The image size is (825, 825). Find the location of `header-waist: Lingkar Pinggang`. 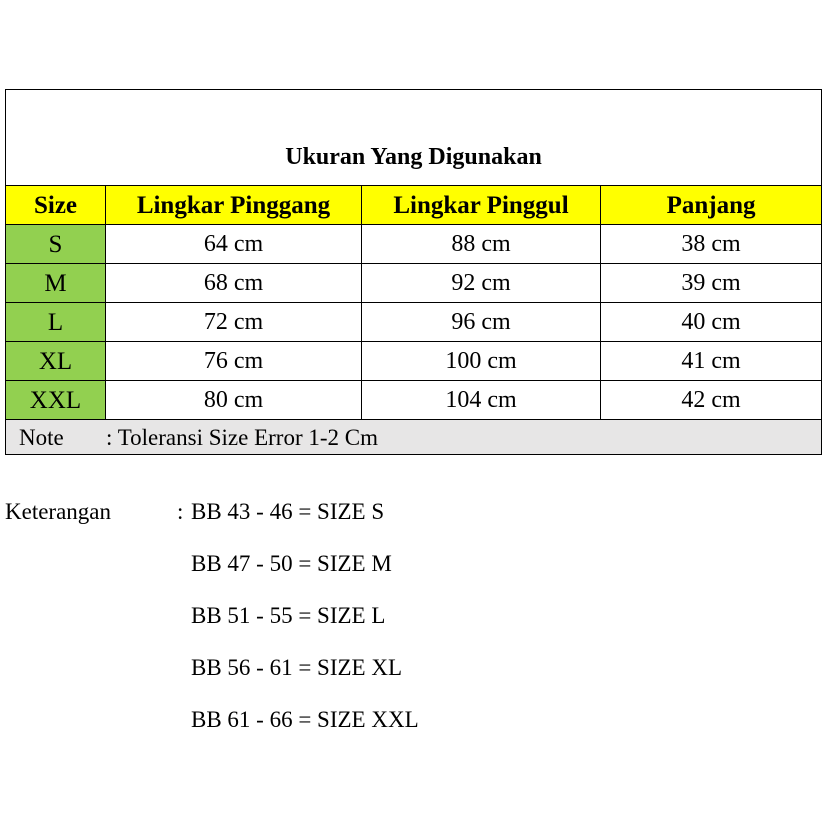

header-waist: Lingkar Pinggang is located at coordinates (233, 205).